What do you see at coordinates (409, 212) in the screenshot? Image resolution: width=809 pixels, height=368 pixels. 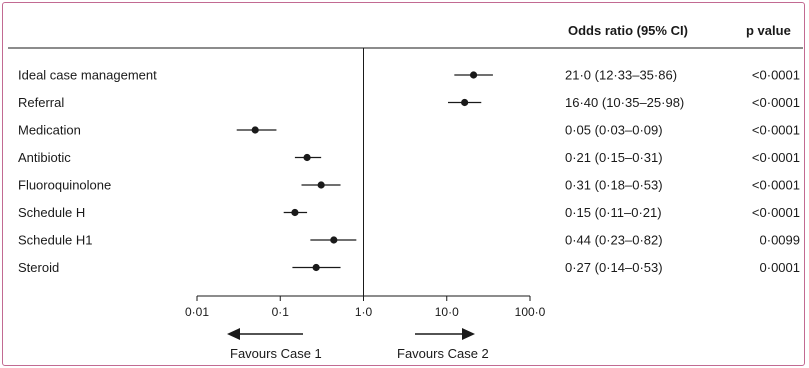 I see `forest-row: Schedule H 0·15 (0·11–0·21) <0·0001` at bounding box center [409, 212].